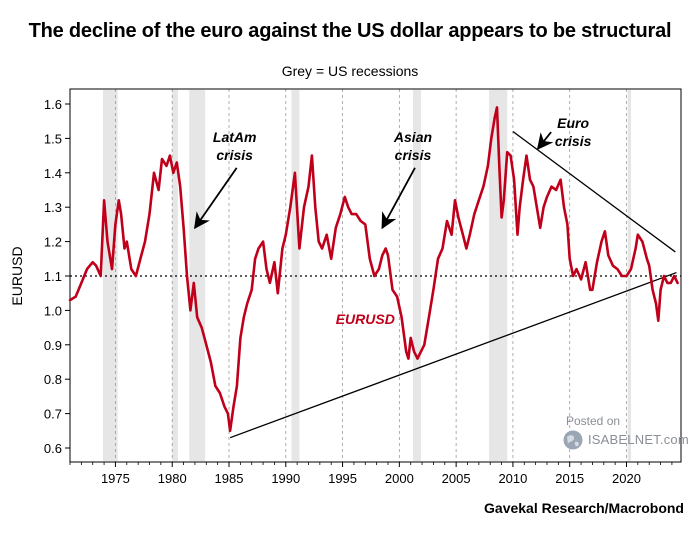 This screenshot has height=540, width=700. What do you see at coordinates (350, 71) in the screenshot?
I see `chart-subtitle: Grey = US recessions` at bounding box center [350, 71].